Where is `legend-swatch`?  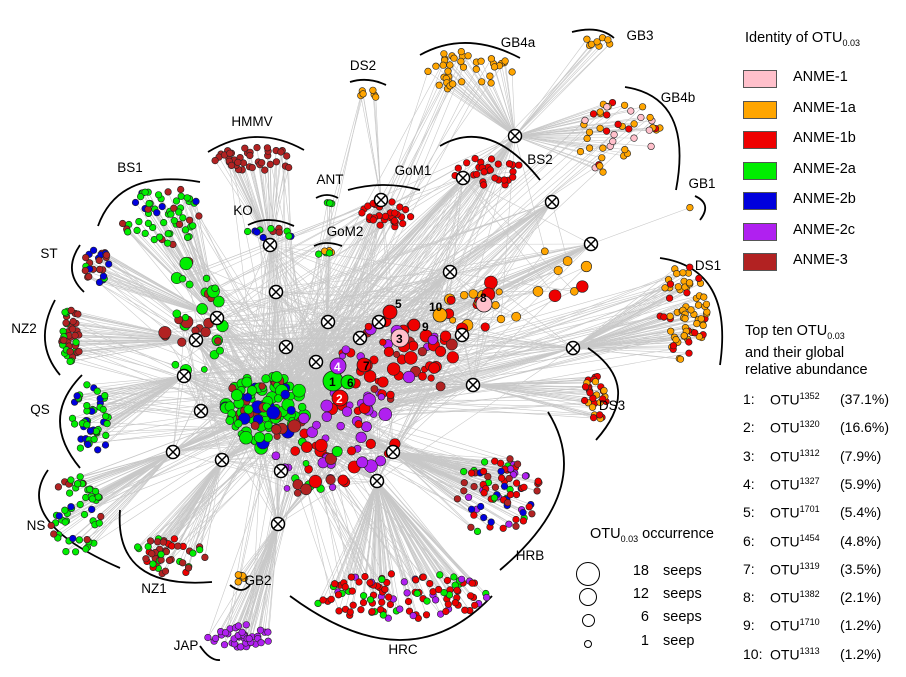
legend-swatch is located at coordinates (760, 262).